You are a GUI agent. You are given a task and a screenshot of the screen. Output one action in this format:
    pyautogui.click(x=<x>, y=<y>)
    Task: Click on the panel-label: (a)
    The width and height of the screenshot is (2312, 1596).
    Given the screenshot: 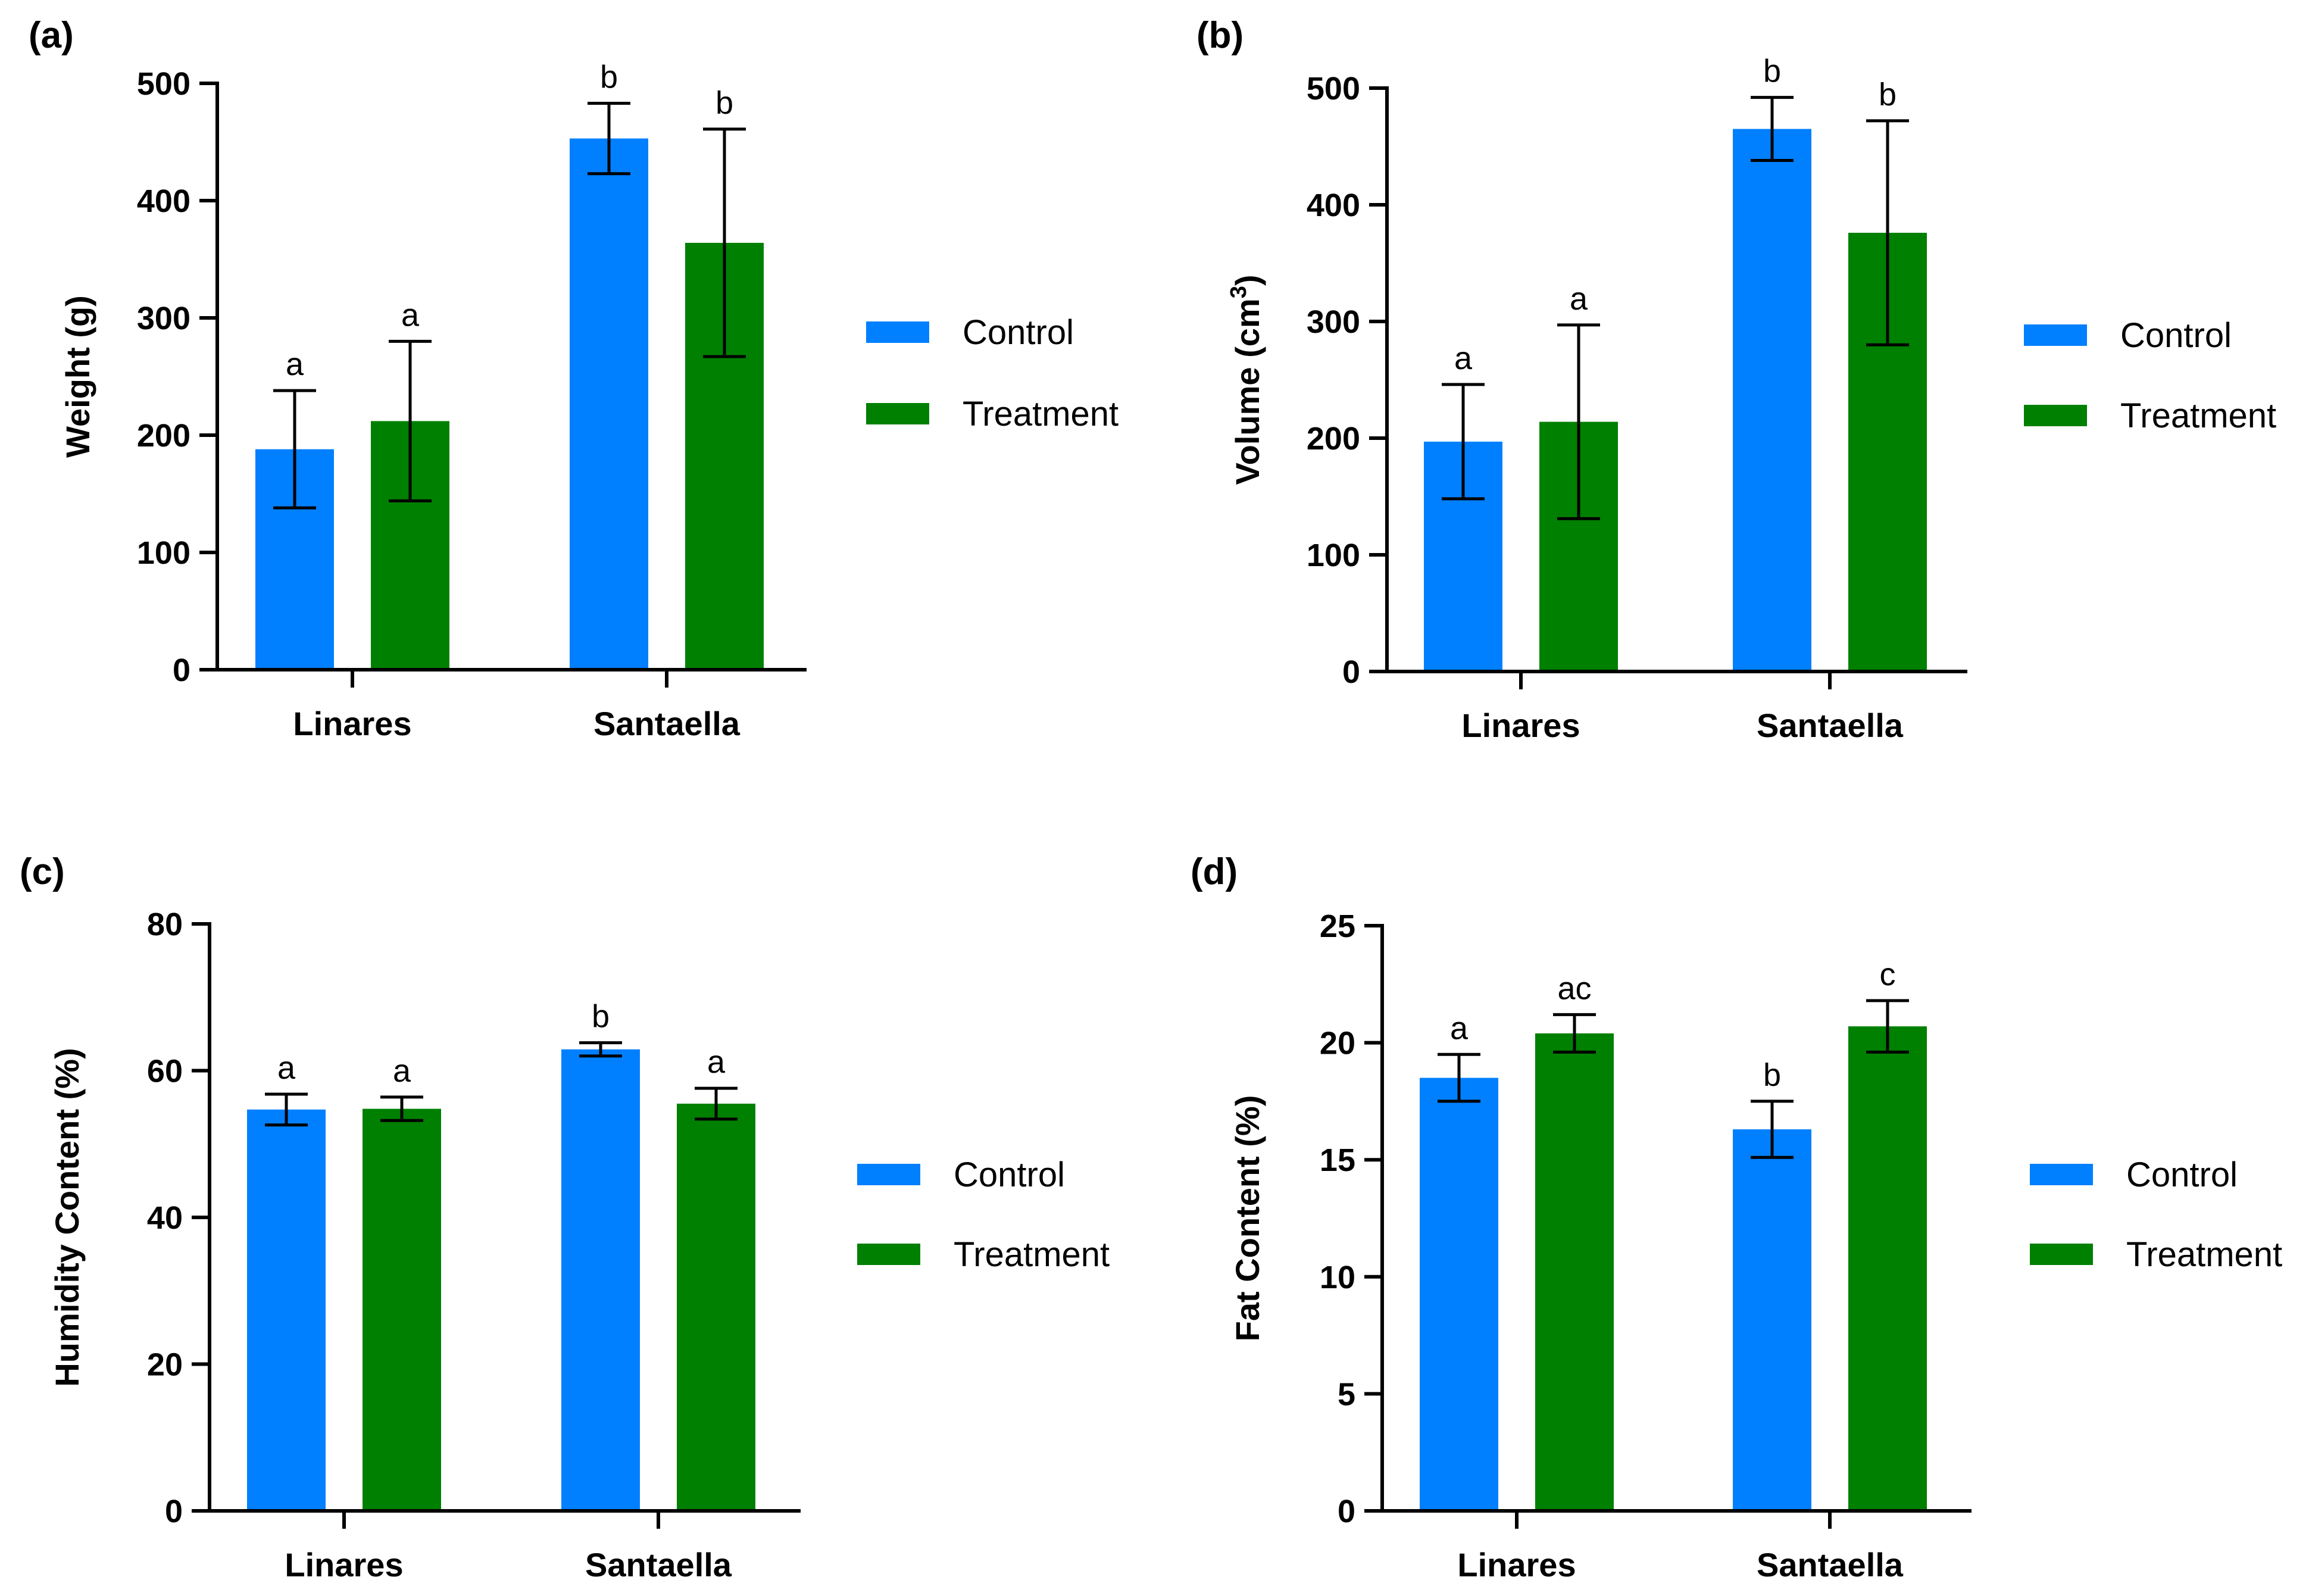 What is the action you would take?
    pyautogui.click(x=52, y=35)
    